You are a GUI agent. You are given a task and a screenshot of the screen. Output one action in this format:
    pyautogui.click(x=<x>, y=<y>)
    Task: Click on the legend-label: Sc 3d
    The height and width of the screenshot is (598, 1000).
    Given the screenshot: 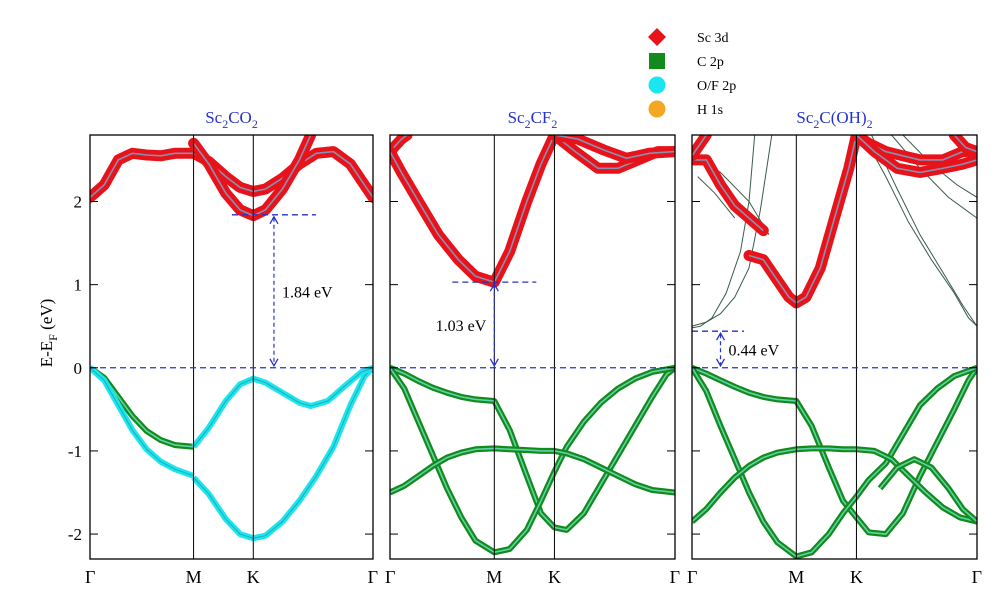 What is the action you would take?
    pyautogui.click(x=713, y=38)
    